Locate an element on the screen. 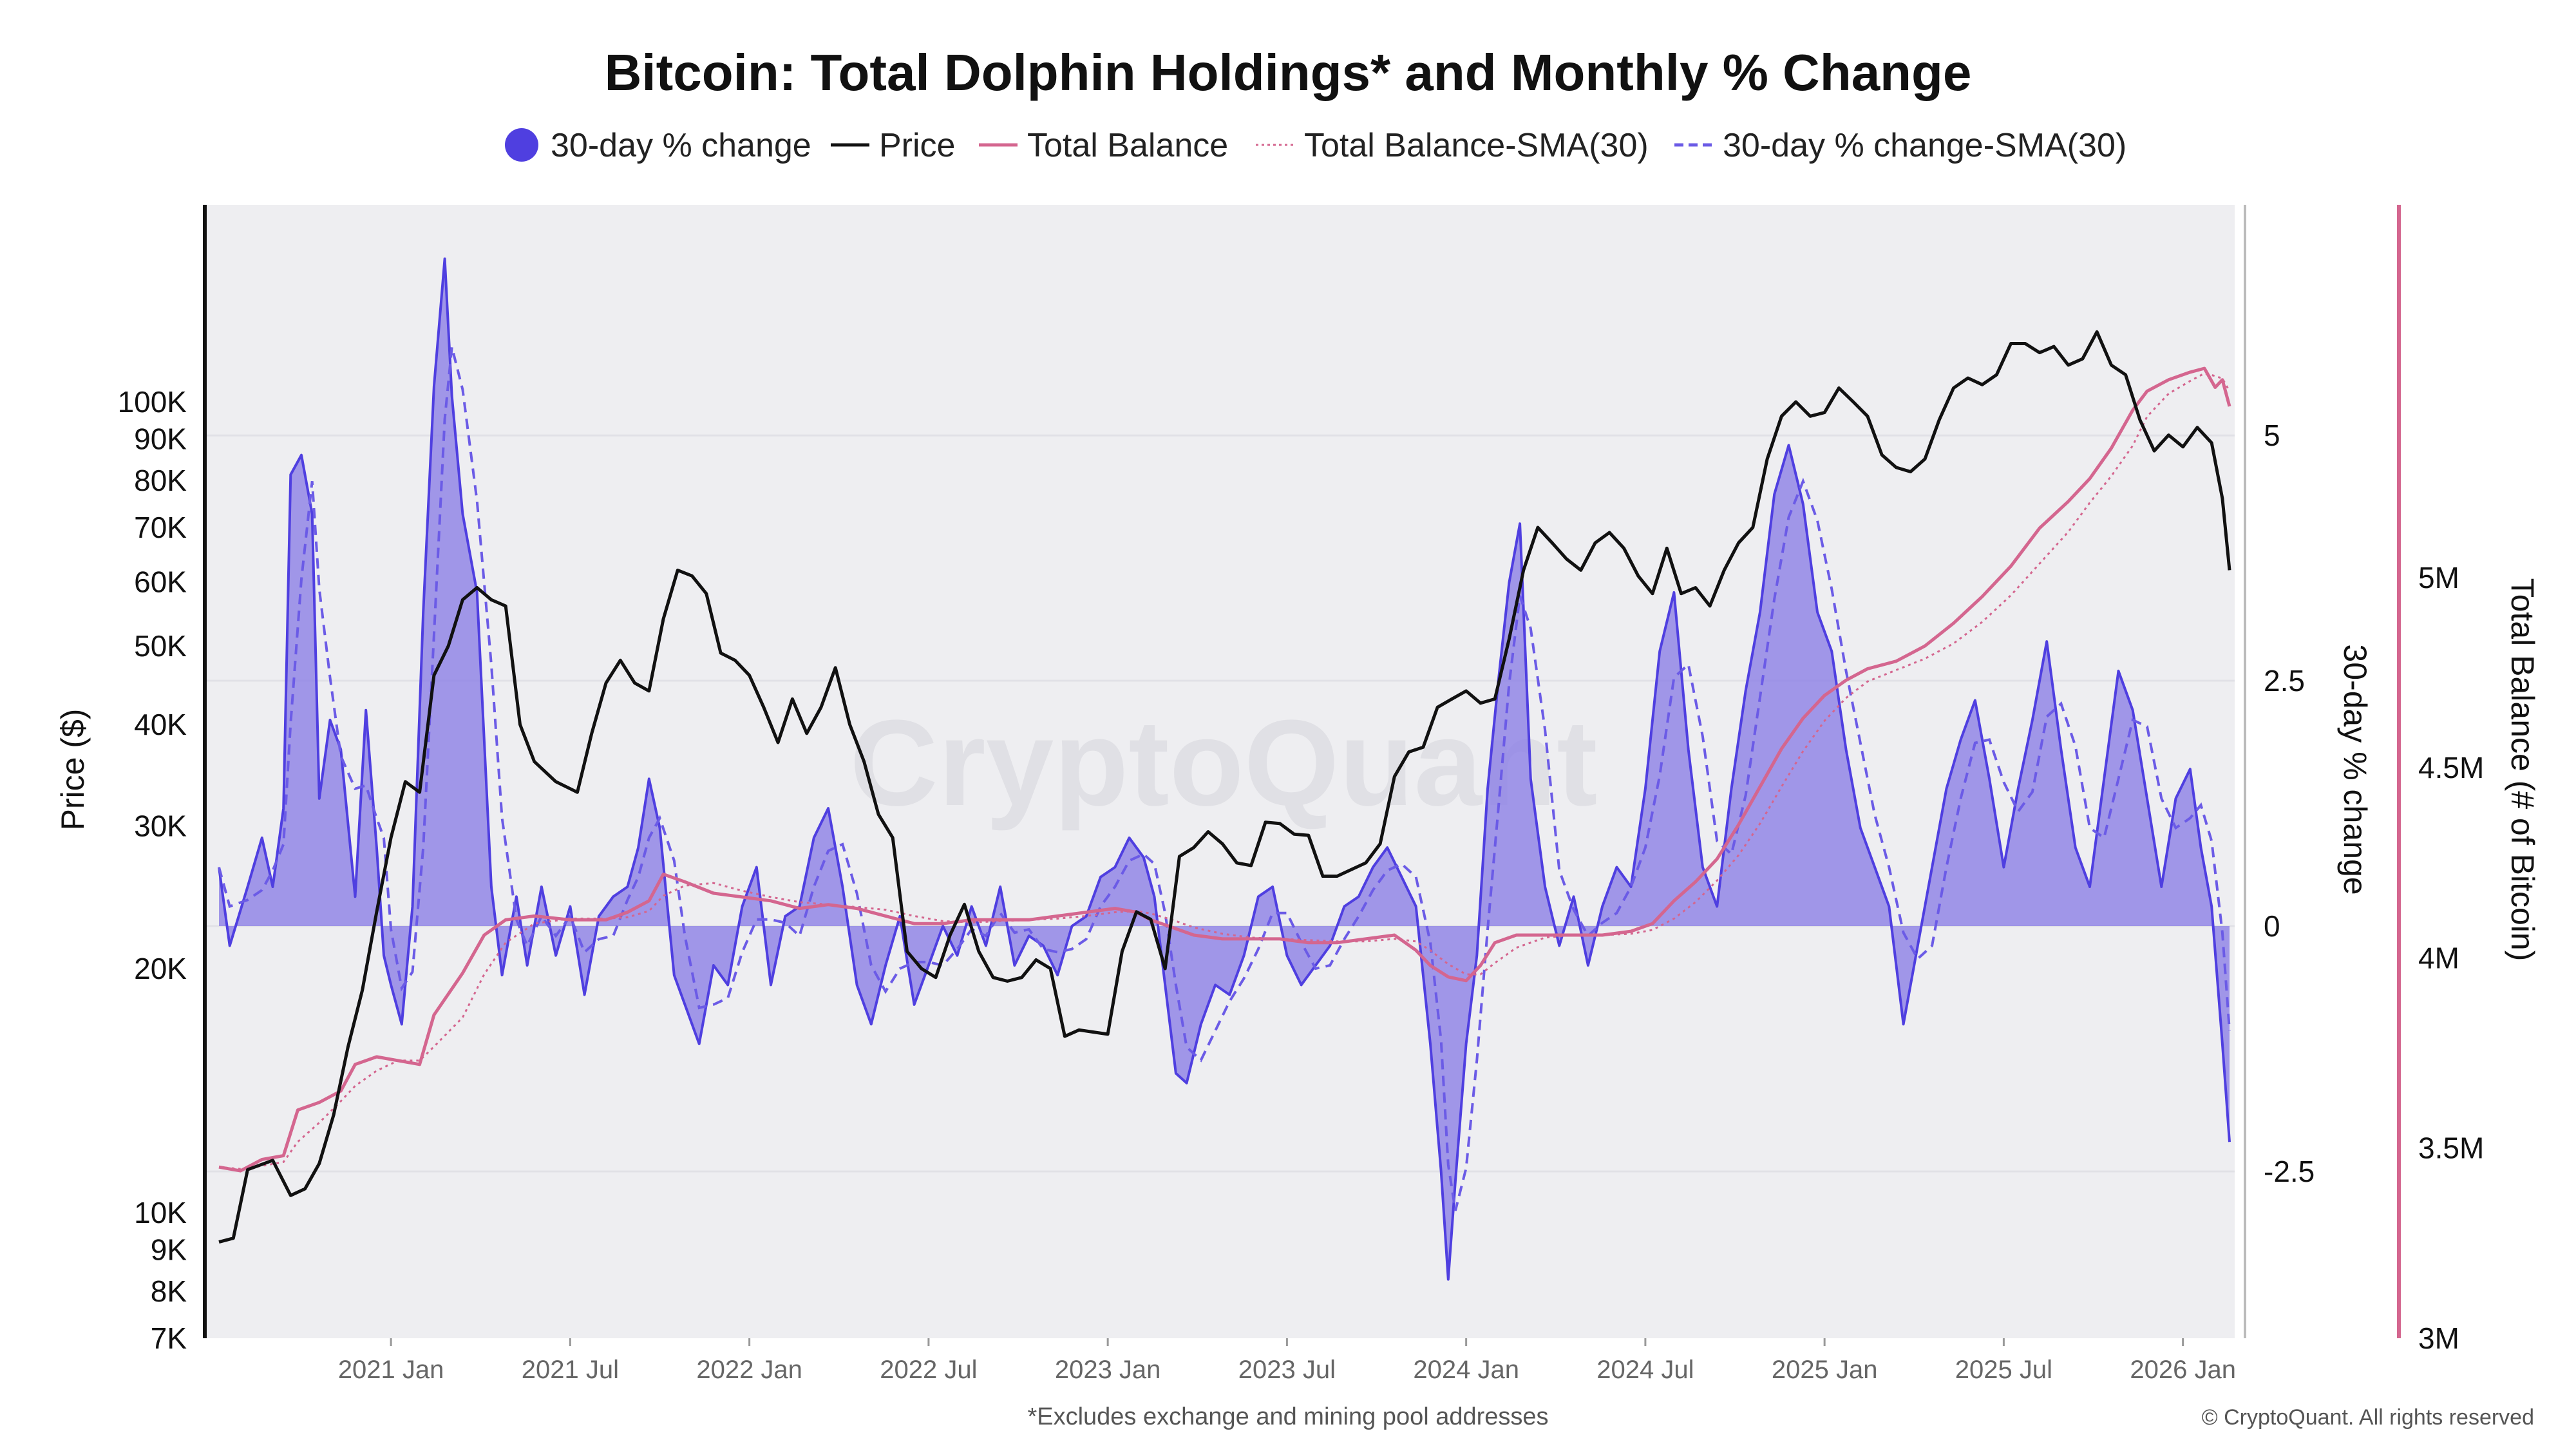 This screenshot has height=1449, width=2576. balance-axis-title: Total Balance (# of Bitcoin) is located at coordinates (2523, 770).